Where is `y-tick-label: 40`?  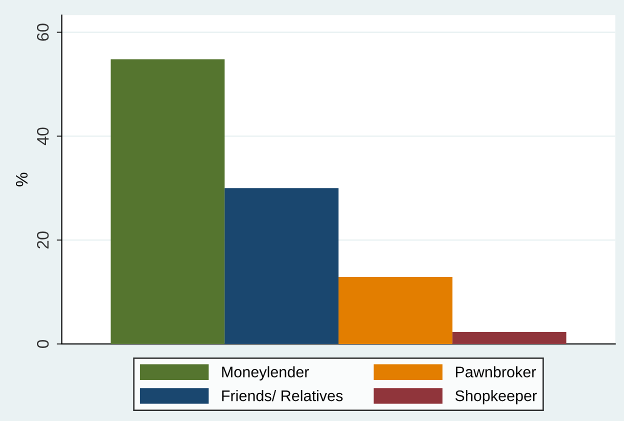 y-tick-label: 40 is located at coordinates (42, 137).